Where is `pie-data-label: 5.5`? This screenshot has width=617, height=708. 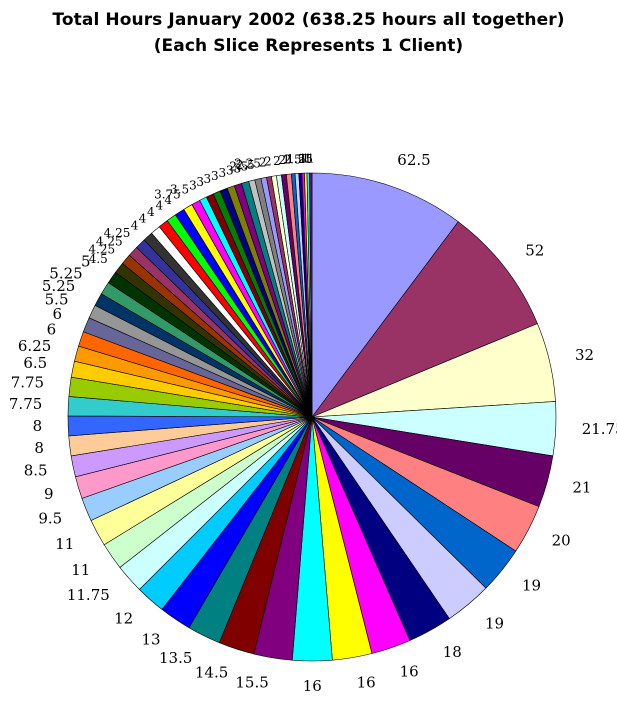
pie-data-label: 5.5 is located at coordinates (57, 299).